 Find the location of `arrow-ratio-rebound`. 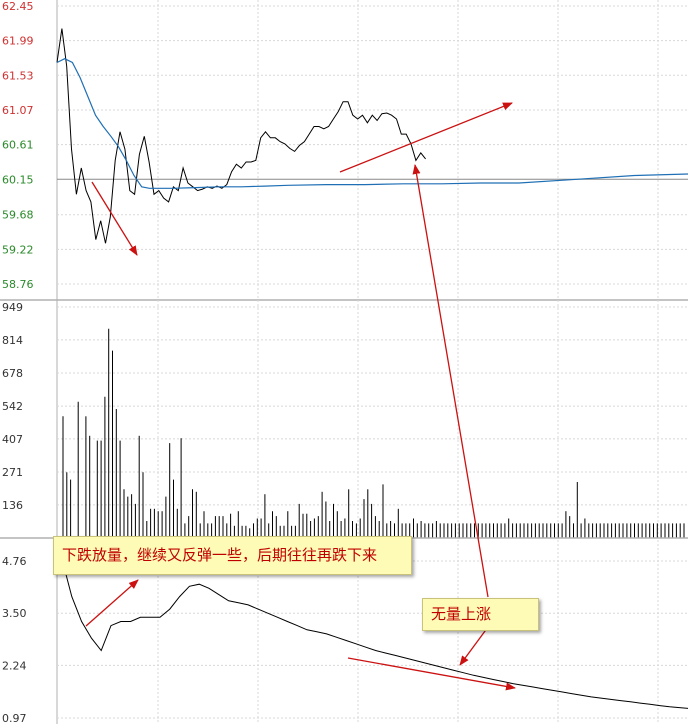

arrow-ratio-rebound is located at coordinates (112, 603).